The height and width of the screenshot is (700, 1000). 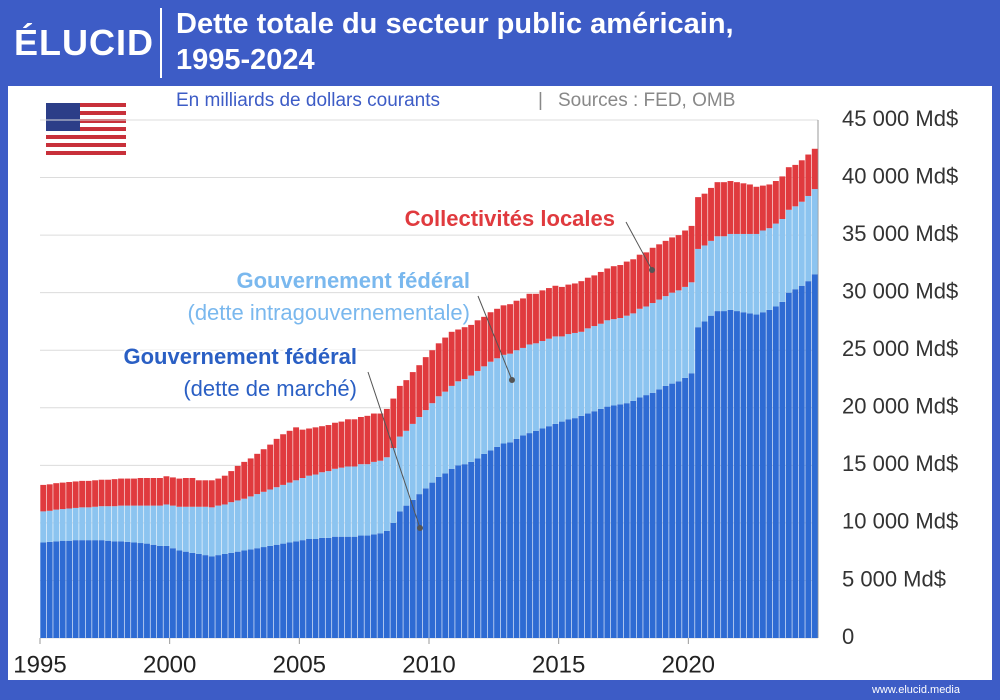 I want to click on title-line: 1995-2024, so click(x=245, y=60).